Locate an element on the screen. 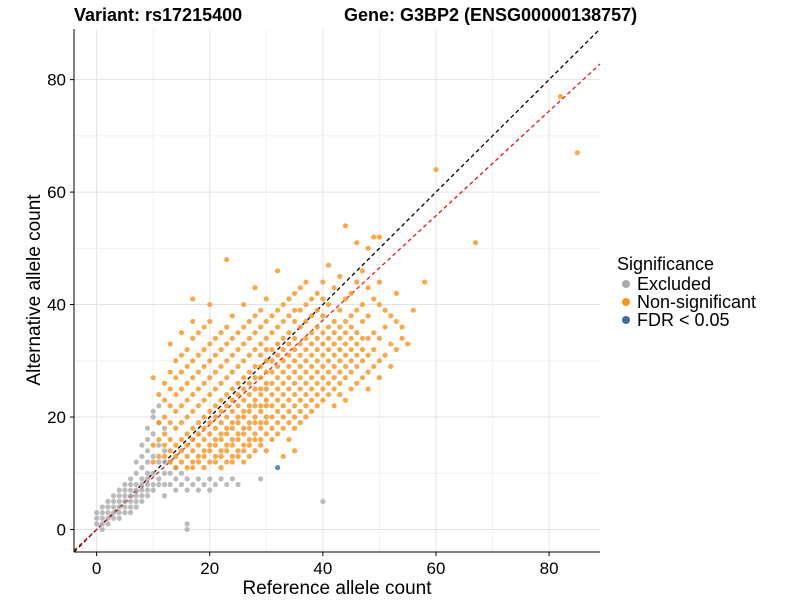 The height and width of the screenshot is (600, 800). legend-key-excluded is located at coordinates (626, 284).